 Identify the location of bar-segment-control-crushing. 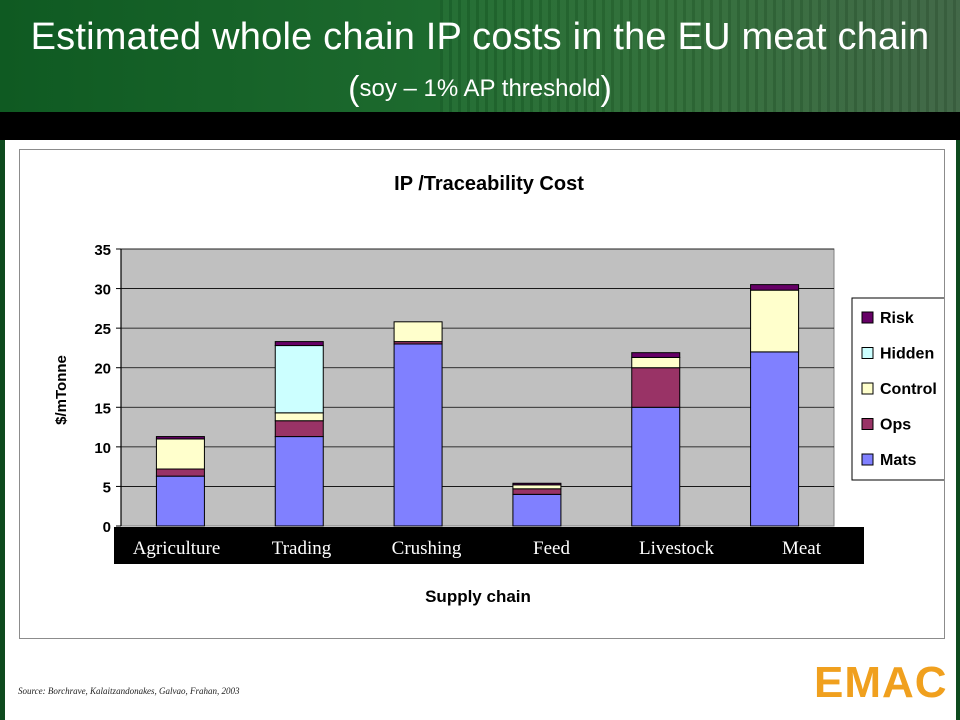
(418, 332).